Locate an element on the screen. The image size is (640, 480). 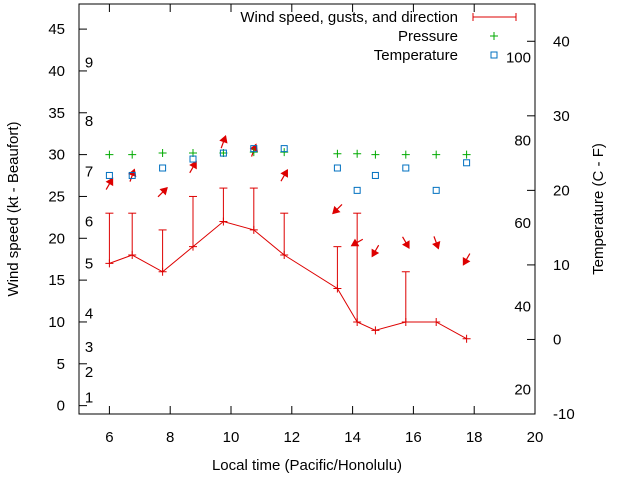
fahrenheit-label: 100 is located at coordinates (518, 58).